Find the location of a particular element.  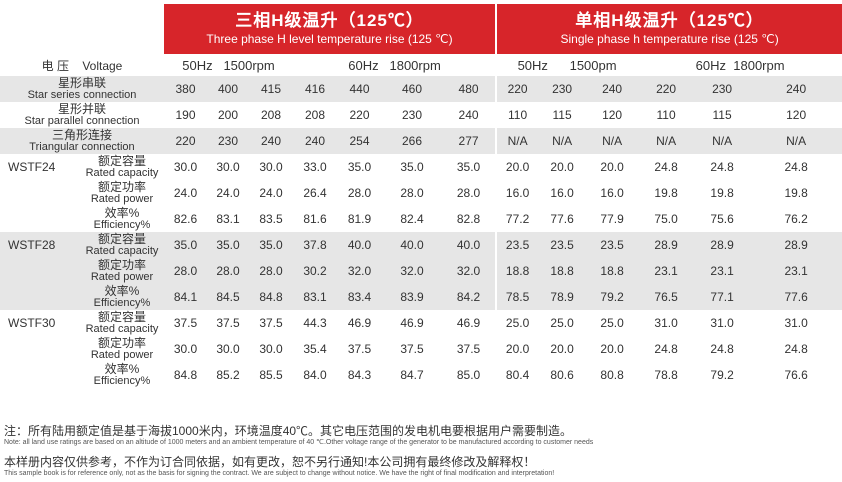

row-label-zh: 效率% is located at coordinates (122, 369).